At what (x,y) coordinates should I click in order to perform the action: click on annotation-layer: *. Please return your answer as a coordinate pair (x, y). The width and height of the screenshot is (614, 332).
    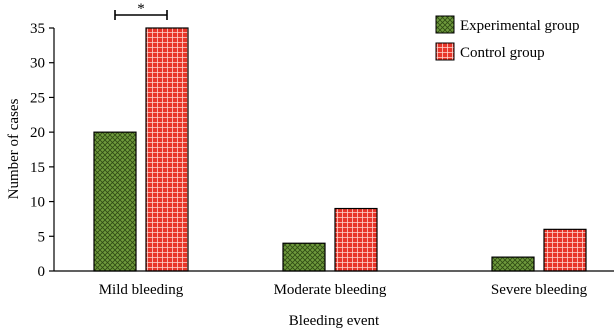
    Looking at the image, I should click on (141, 10).